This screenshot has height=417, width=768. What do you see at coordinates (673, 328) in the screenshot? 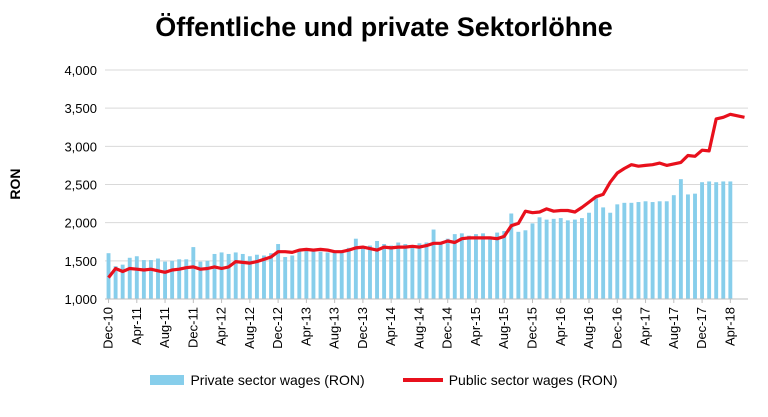
I see `x-tick-label: Aug-17` at bounding box center [673, 328].